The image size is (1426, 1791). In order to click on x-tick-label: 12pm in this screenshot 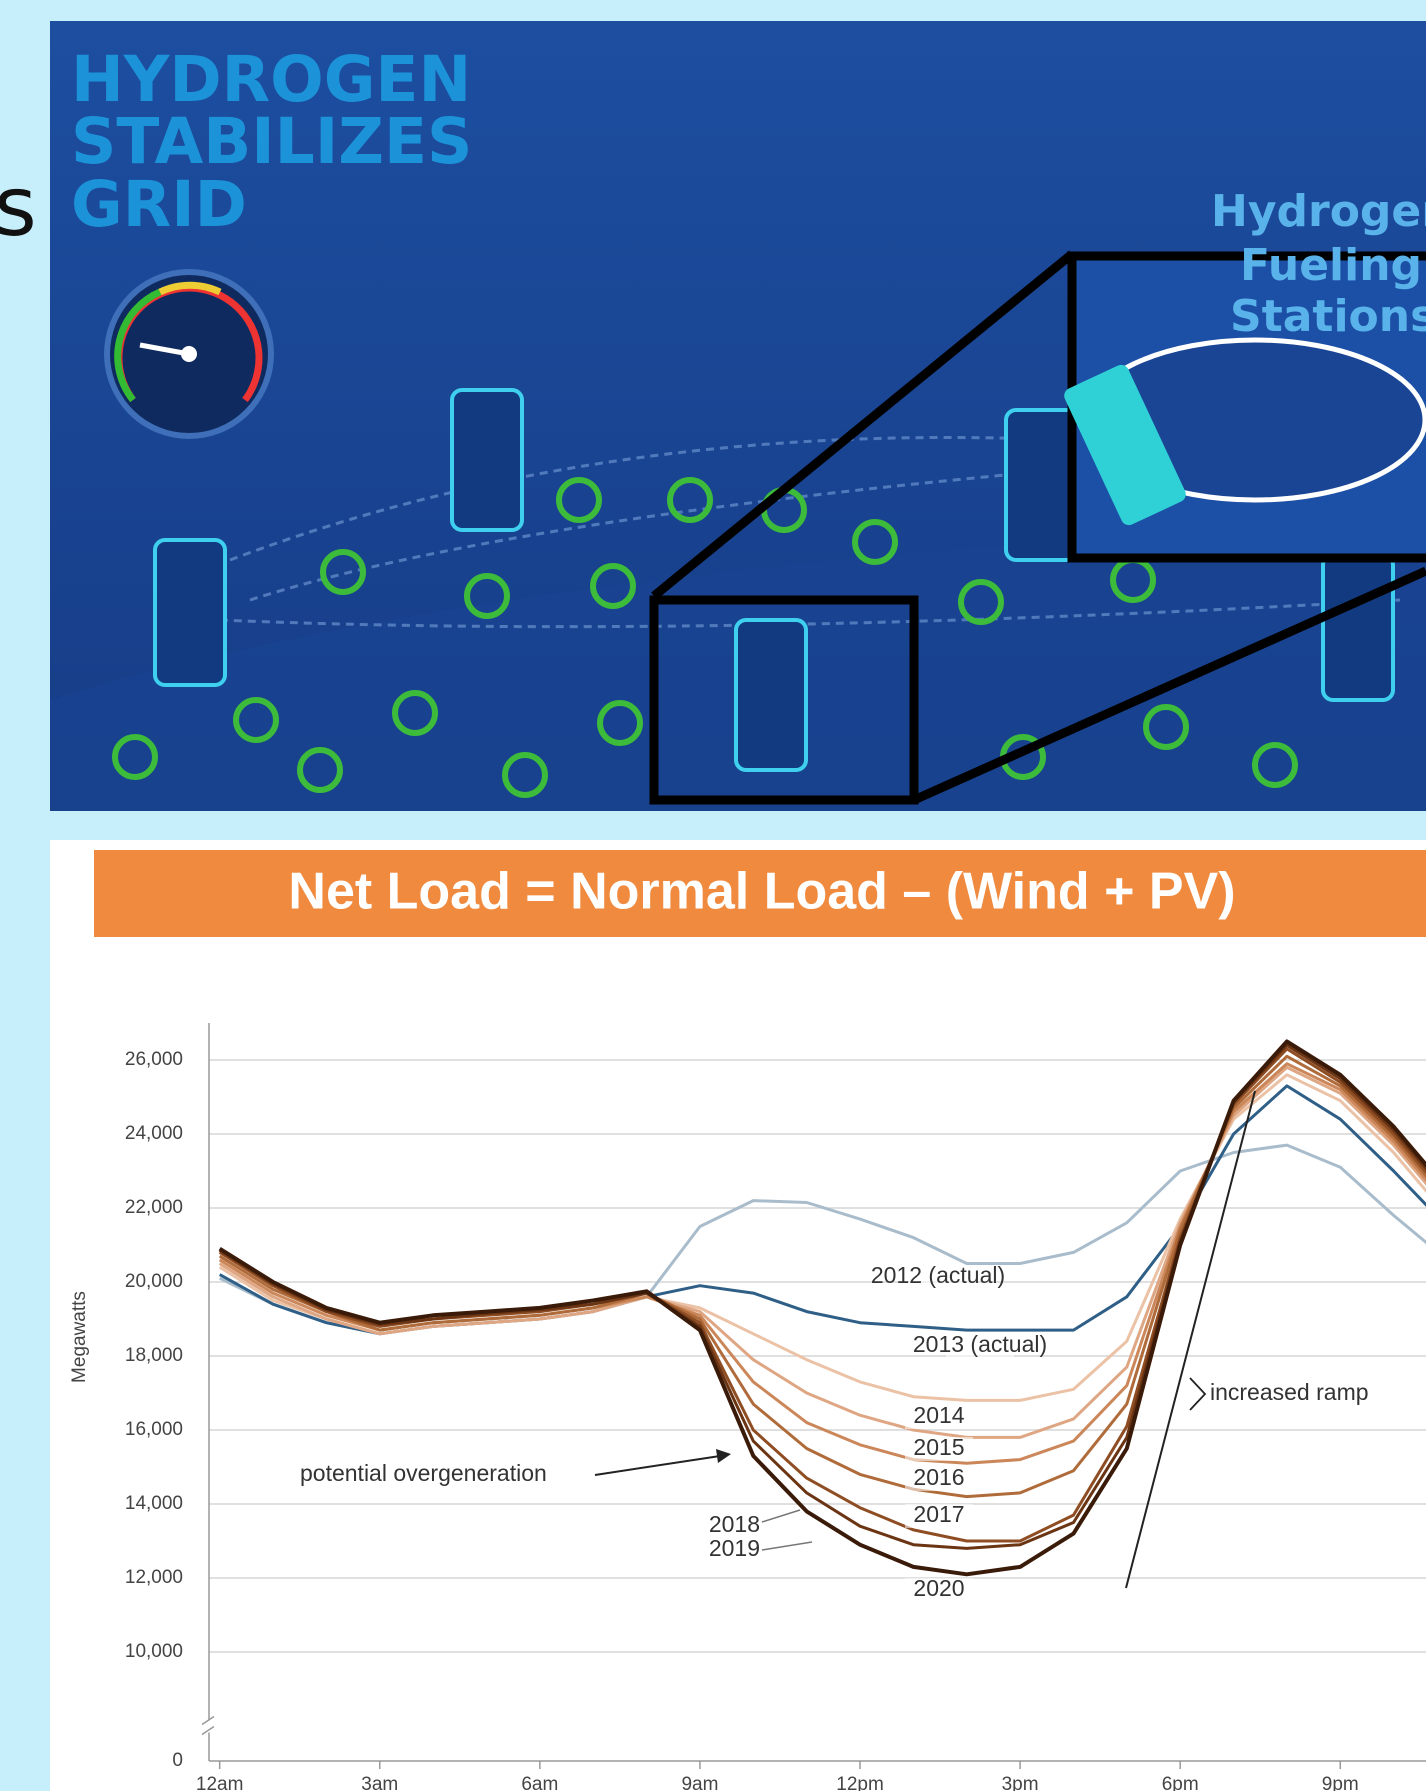, I will do `click(860, 1782)`.